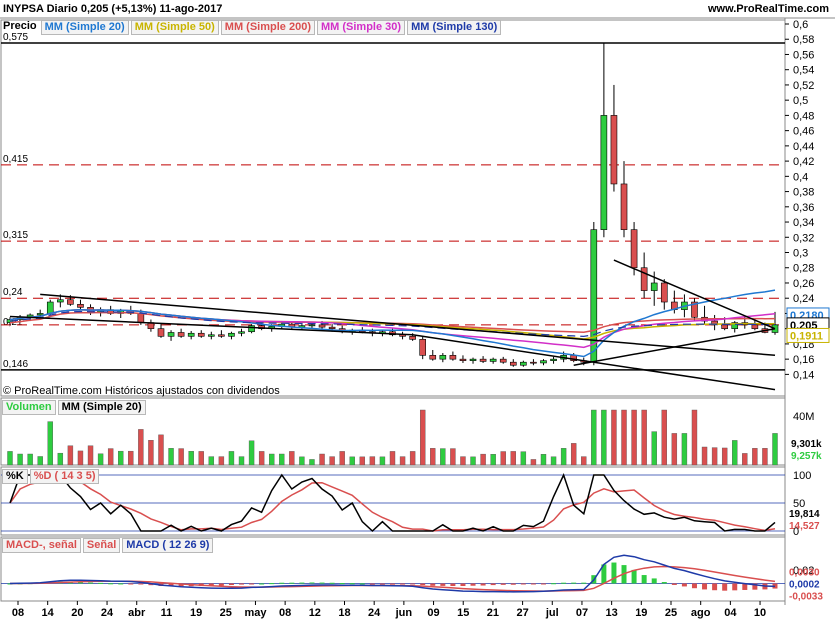 This screenshot has width=835, height=620. What do you see at coordinates (101, 545) in the screenshot?
I see `macd-signal-label: Señal` at bounding box center [101, 545].